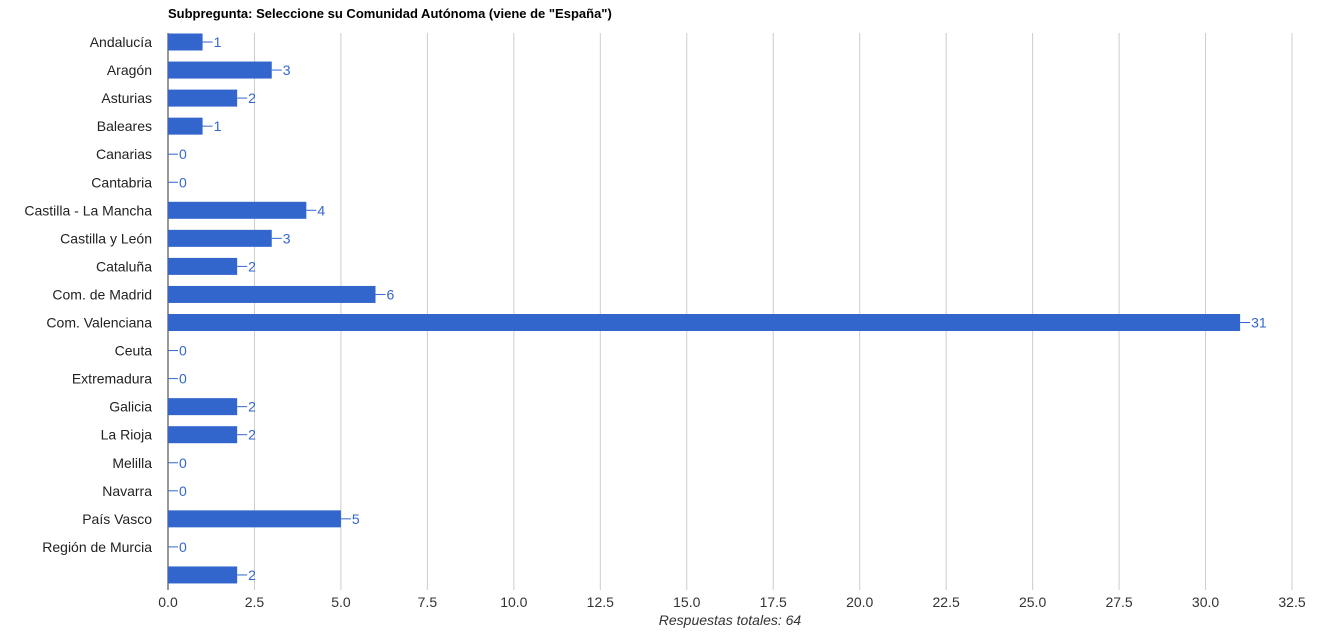 The width and height of the screenshot is (1322, 639). I want to click on category-label: Com. Valenciana, so click(99, 323).